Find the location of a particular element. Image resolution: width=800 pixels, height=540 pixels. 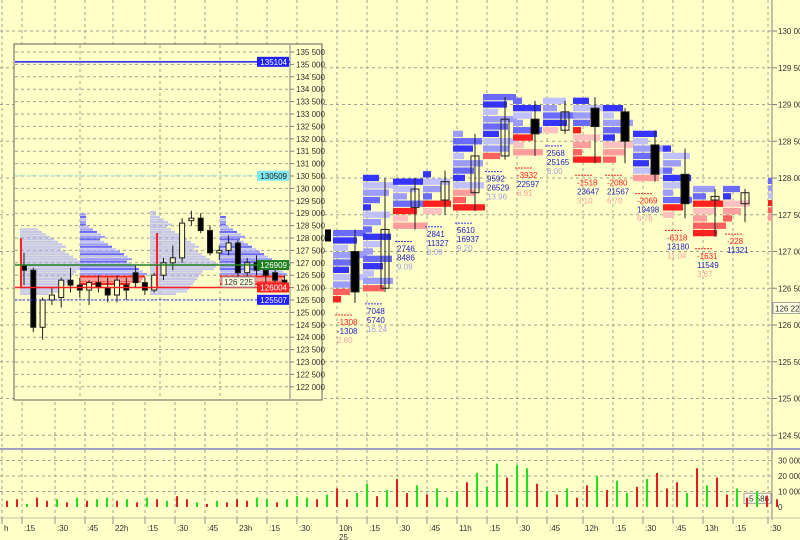

ratio-label: 3.67 is located at coordinates (705, 274).